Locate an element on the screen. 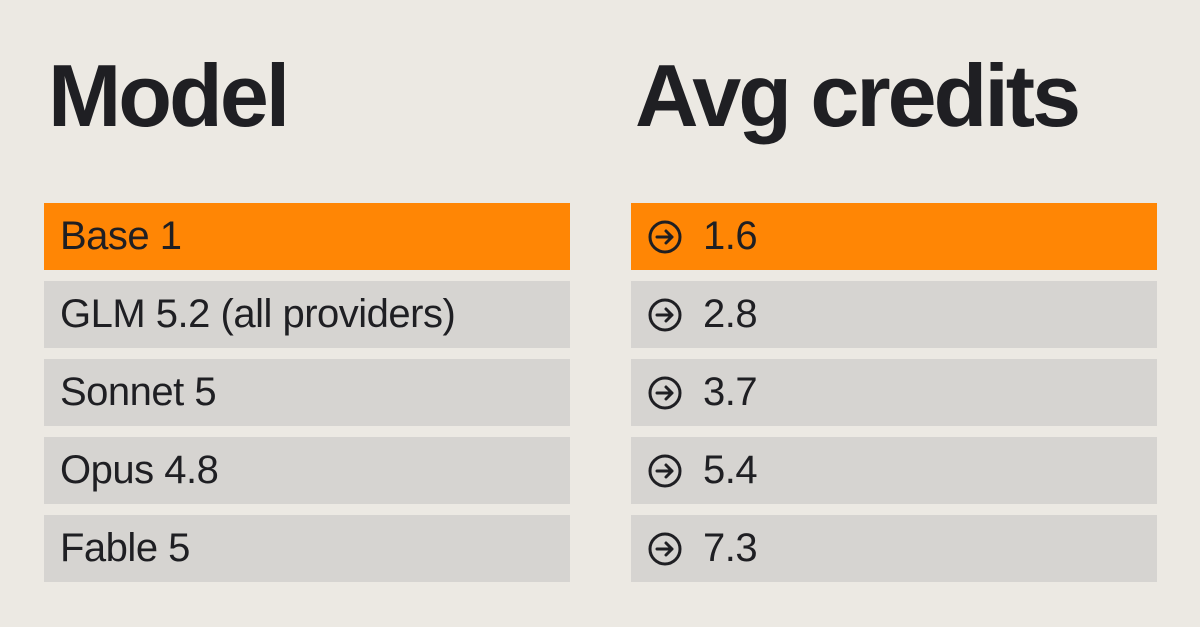 The image size is (1200, 627). credits-row: 3.7 is located at coordinates (894, 392).